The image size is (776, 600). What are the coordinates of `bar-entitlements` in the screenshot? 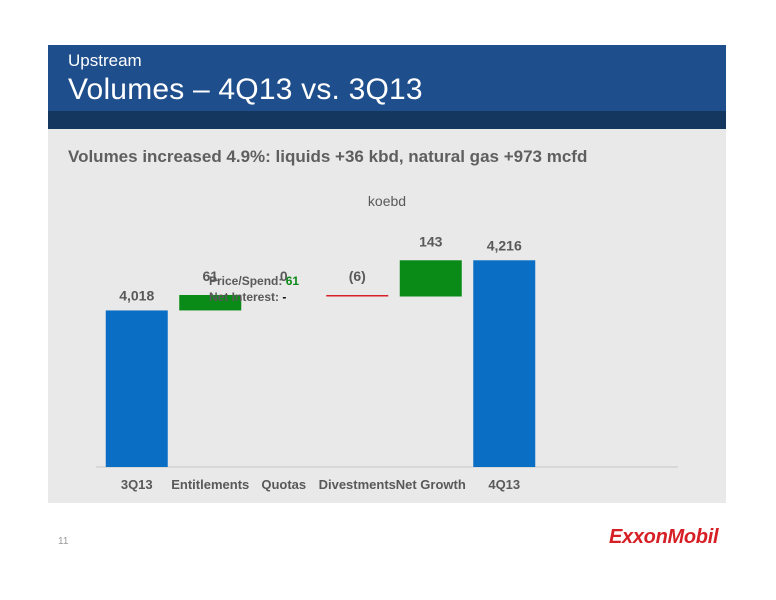 It's located at (210, 302).